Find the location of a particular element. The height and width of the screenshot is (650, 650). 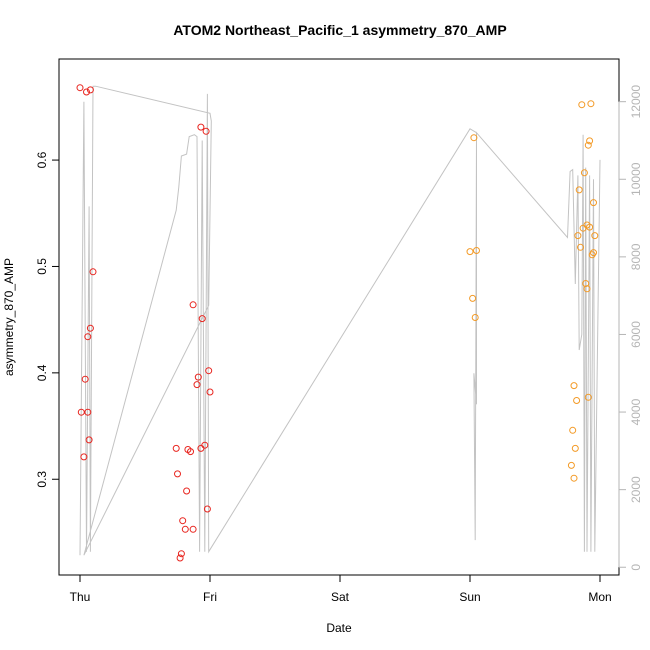

y2-tick-label: 6000 is located at coordinates (636, 334).